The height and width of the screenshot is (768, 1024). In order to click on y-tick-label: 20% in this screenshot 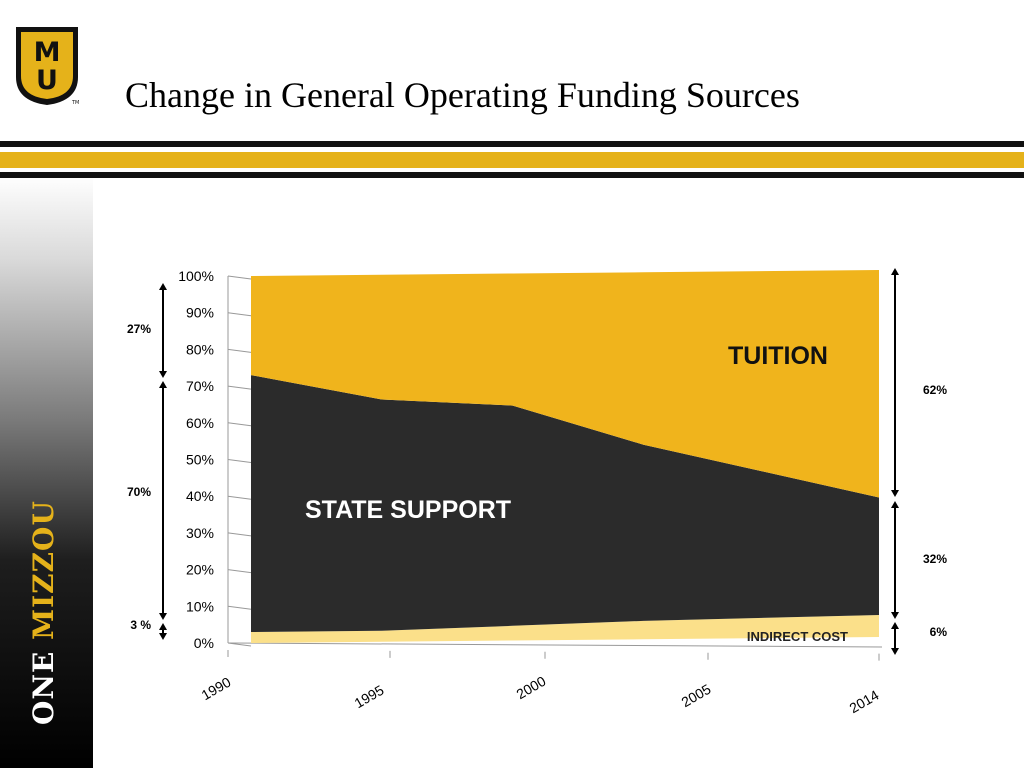, I will do `click(200, 570)`.